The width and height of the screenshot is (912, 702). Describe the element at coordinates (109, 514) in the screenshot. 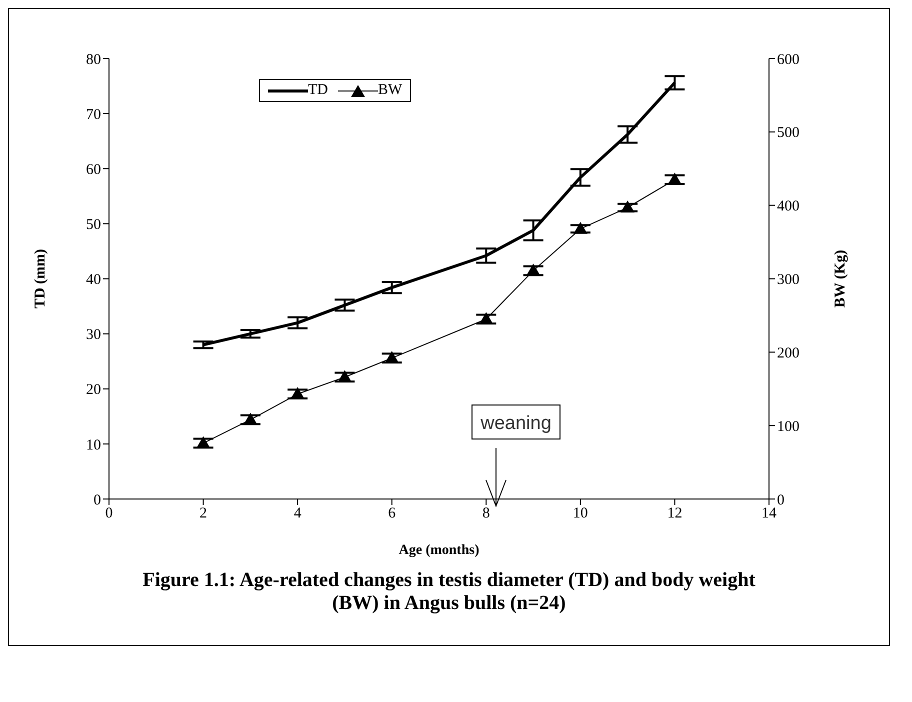

I see `x-tick-label: 0` at that location.